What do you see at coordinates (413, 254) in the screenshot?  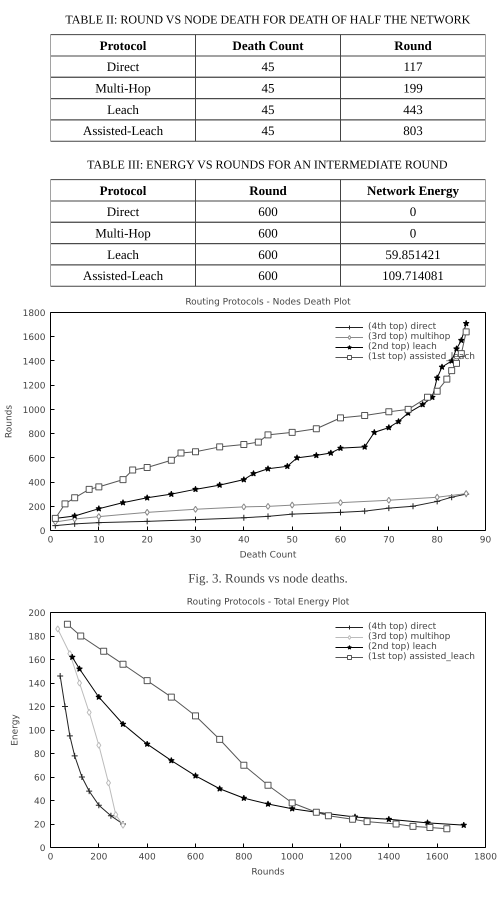 I see `text: 59.851421` at bounding box center [413, 254].